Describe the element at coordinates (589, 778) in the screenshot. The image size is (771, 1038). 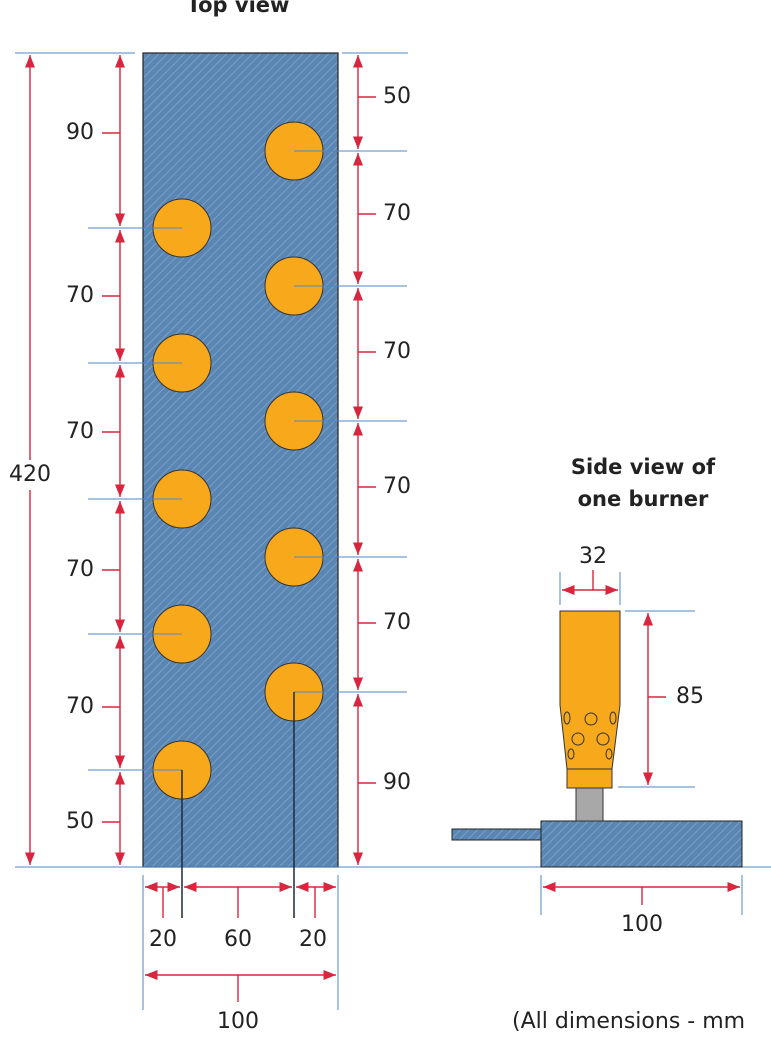
I see `collar` at that location.